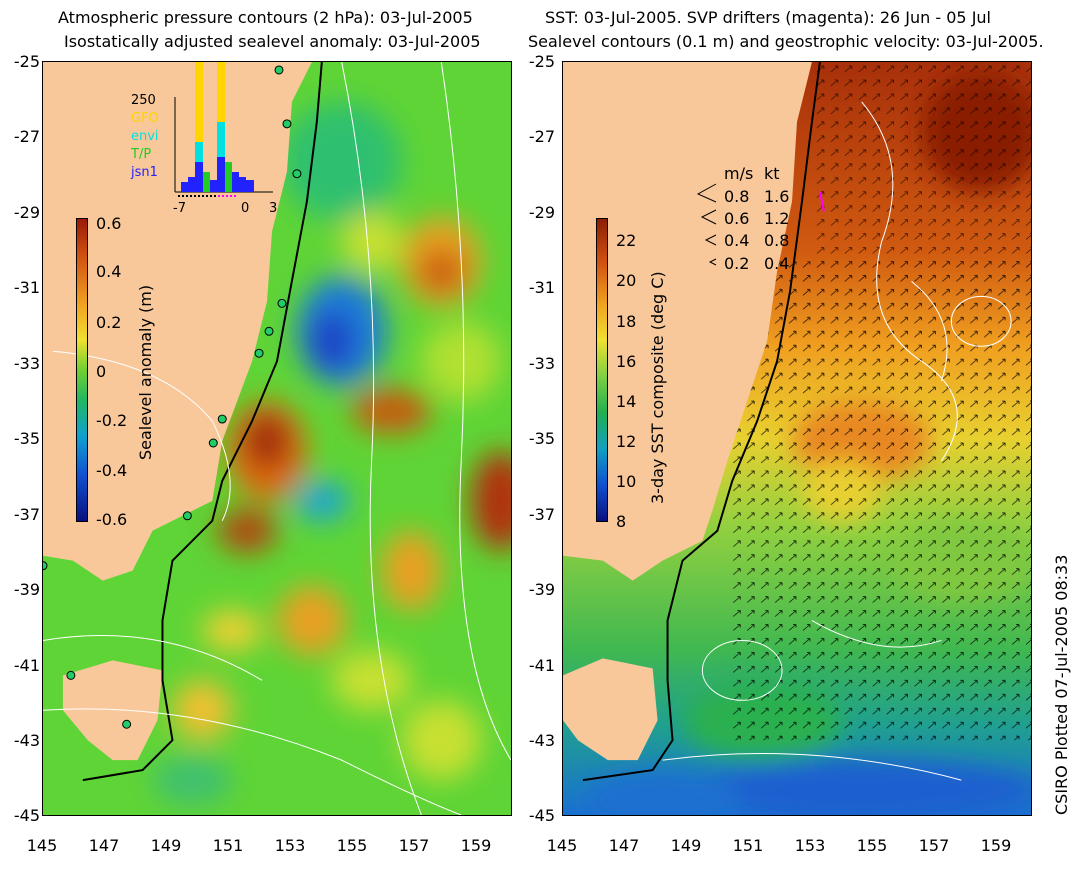  Describe the element at coordinates (26, 740) in the screenshot. I see `left-lat-label: -43` at that location.